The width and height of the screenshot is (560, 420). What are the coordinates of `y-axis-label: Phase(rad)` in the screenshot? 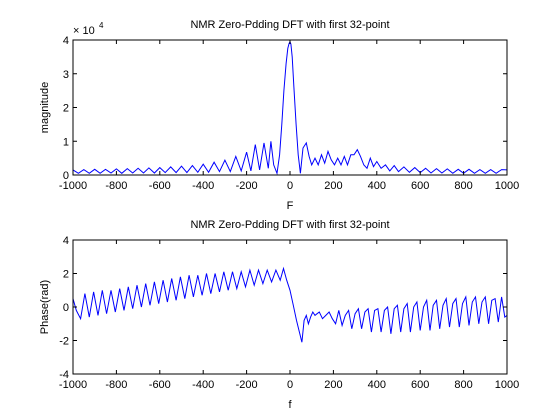 It's located at (45, 307).